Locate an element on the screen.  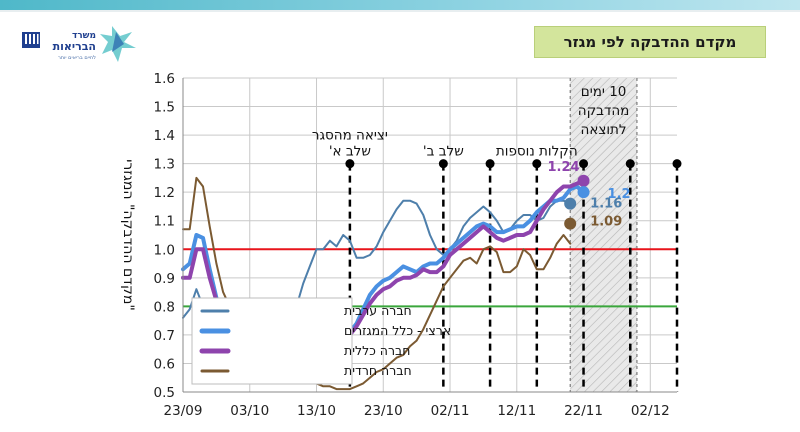
x-tick-label: 13/10 is located at coordinates (316, 411).